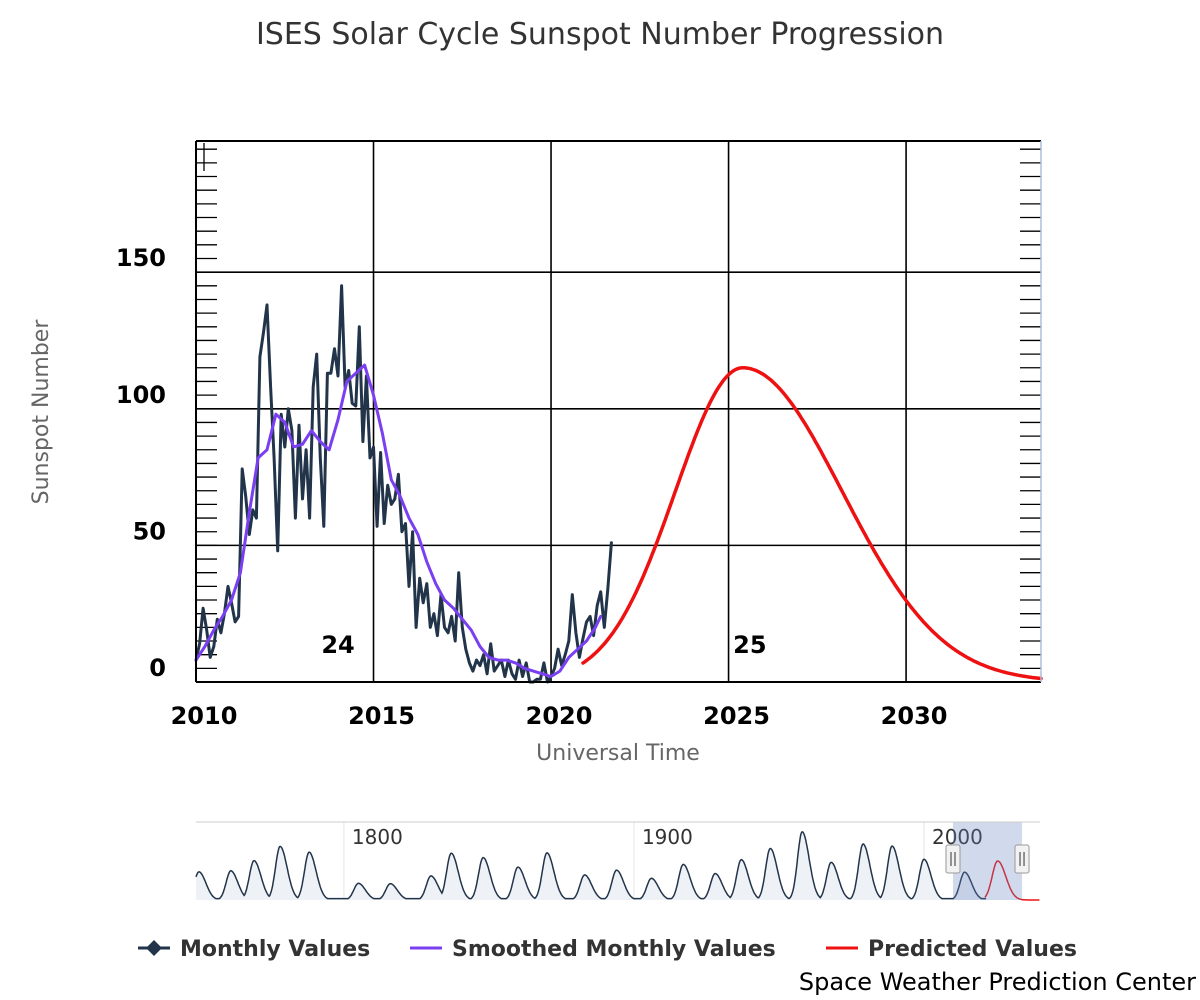  I want to click on series-line-monthly-values, so click(403, 484).